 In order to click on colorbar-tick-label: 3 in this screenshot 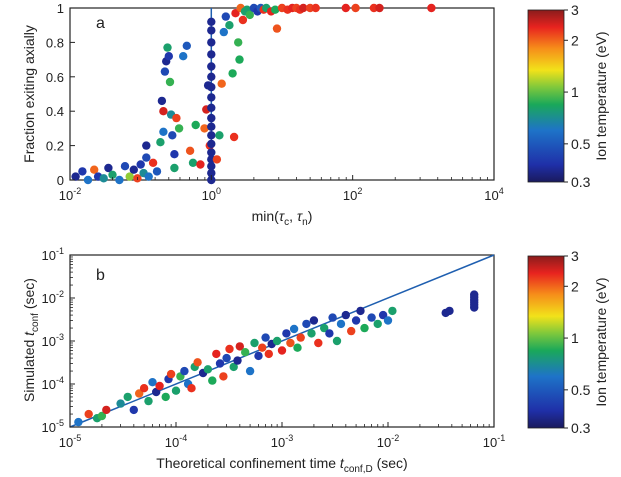, I will do `click(575, 10)`.